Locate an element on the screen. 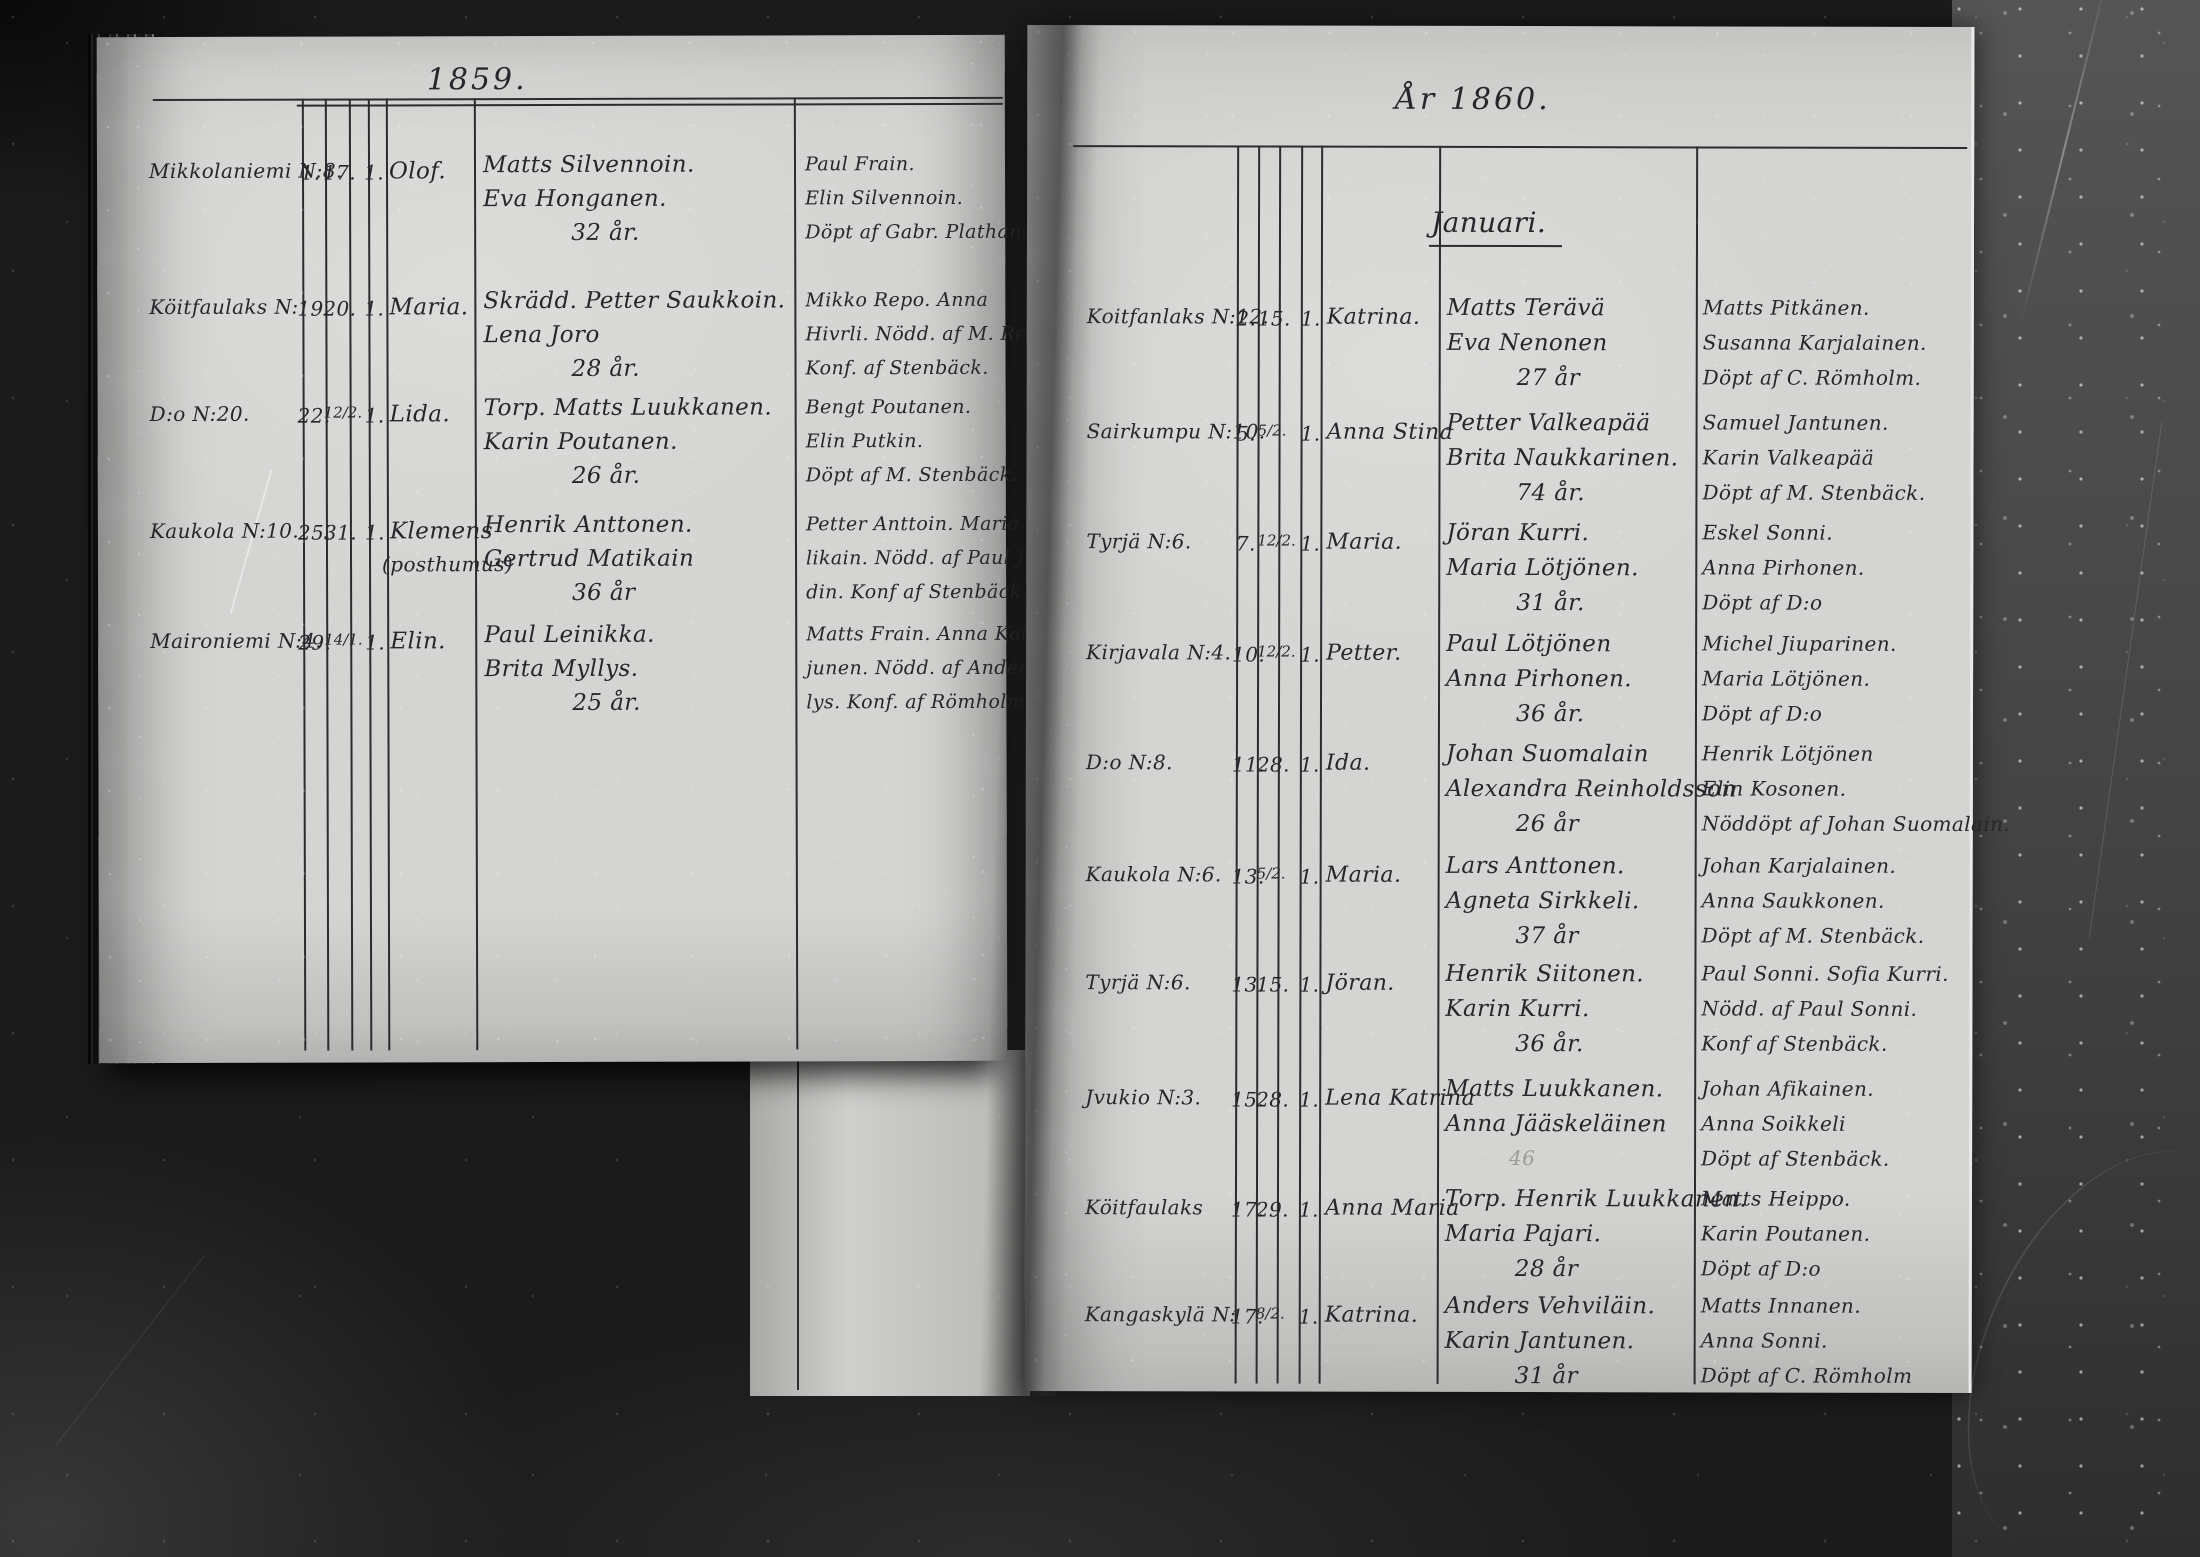 This screenshot has width=2200, height=1557. age-line: 27 år is located at coordinates (1548, 378).